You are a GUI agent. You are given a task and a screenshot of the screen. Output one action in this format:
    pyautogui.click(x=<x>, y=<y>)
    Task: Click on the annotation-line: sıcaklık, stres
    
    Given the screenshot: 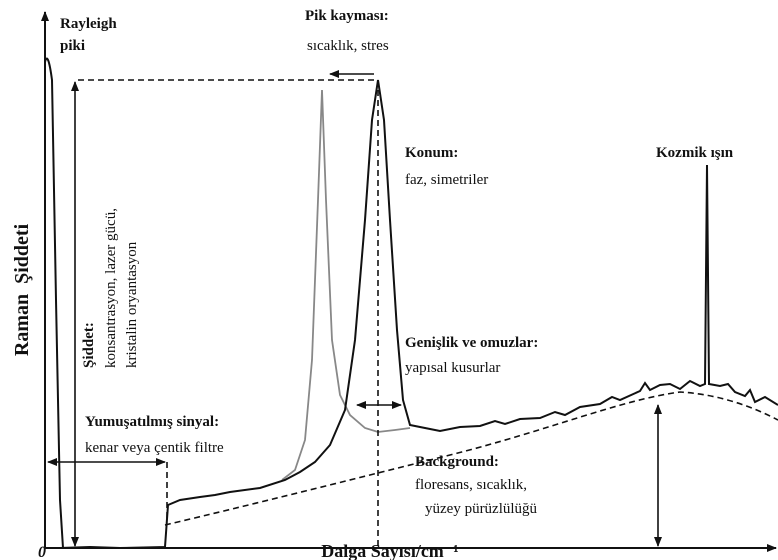 What is the action you would take?
    pyautogui.click(x=348, y=46)
    